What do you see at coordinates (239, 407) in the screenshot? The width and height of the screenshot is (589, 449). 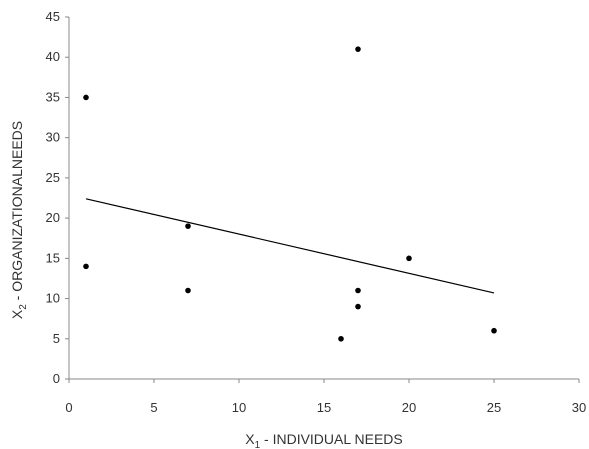 I see `x-tick-label: 10` at bounding box center [239, 407].